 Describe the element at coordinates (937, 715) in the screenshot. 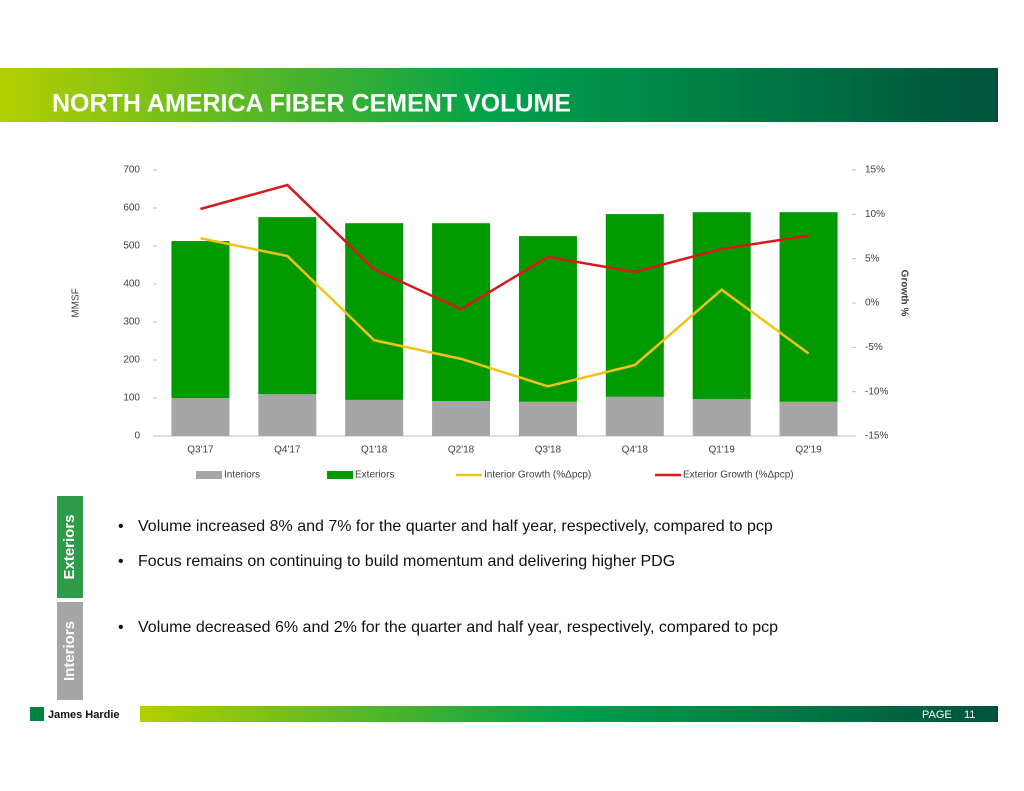

I see `page-label: PAGE` at that location.